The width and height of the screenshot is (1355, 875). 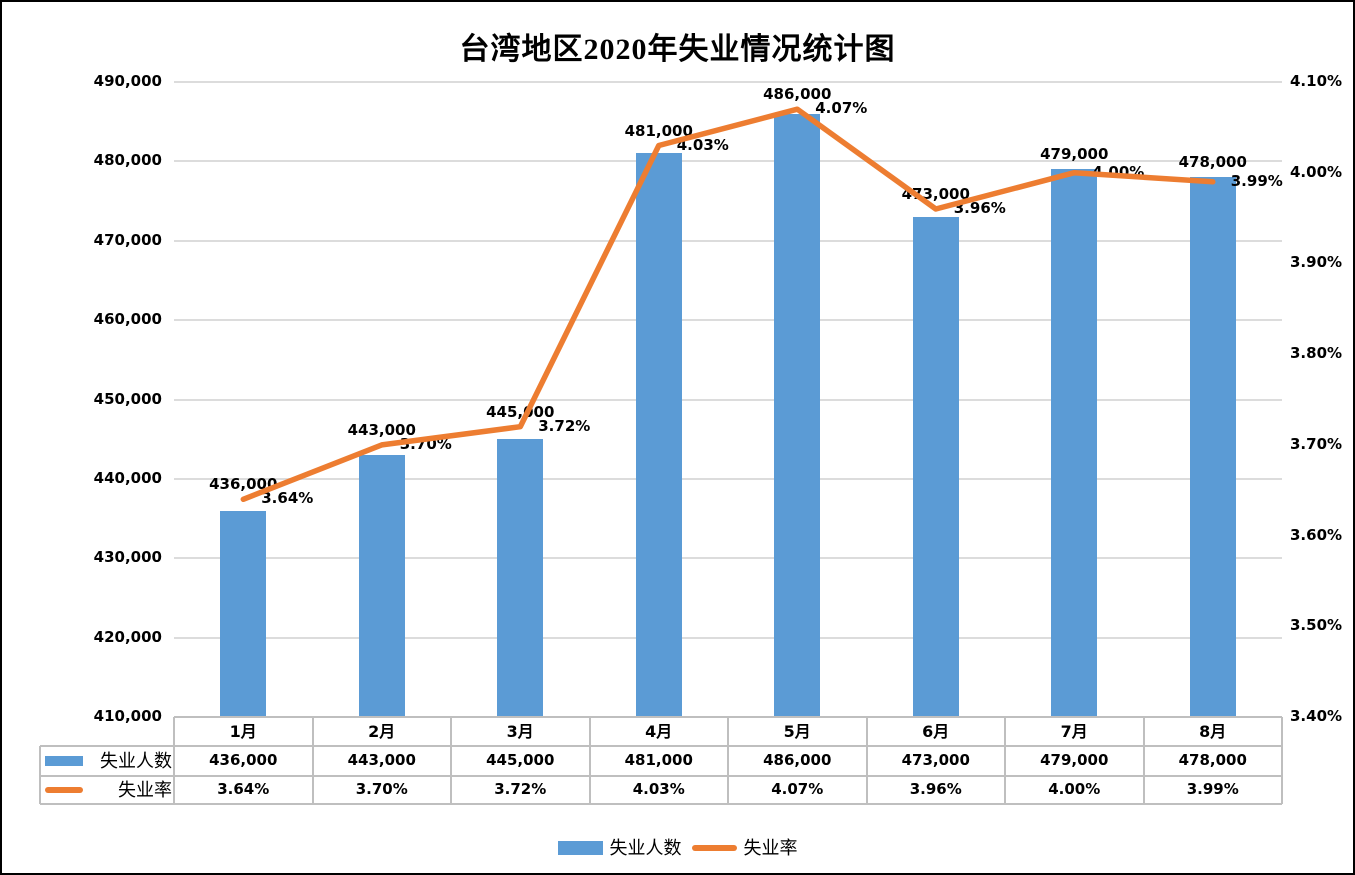 What do you see at coordinates (381, 789) in the screenshot?
I see `table-rate-cell: 3.70%` at bounding box center [381, 789].